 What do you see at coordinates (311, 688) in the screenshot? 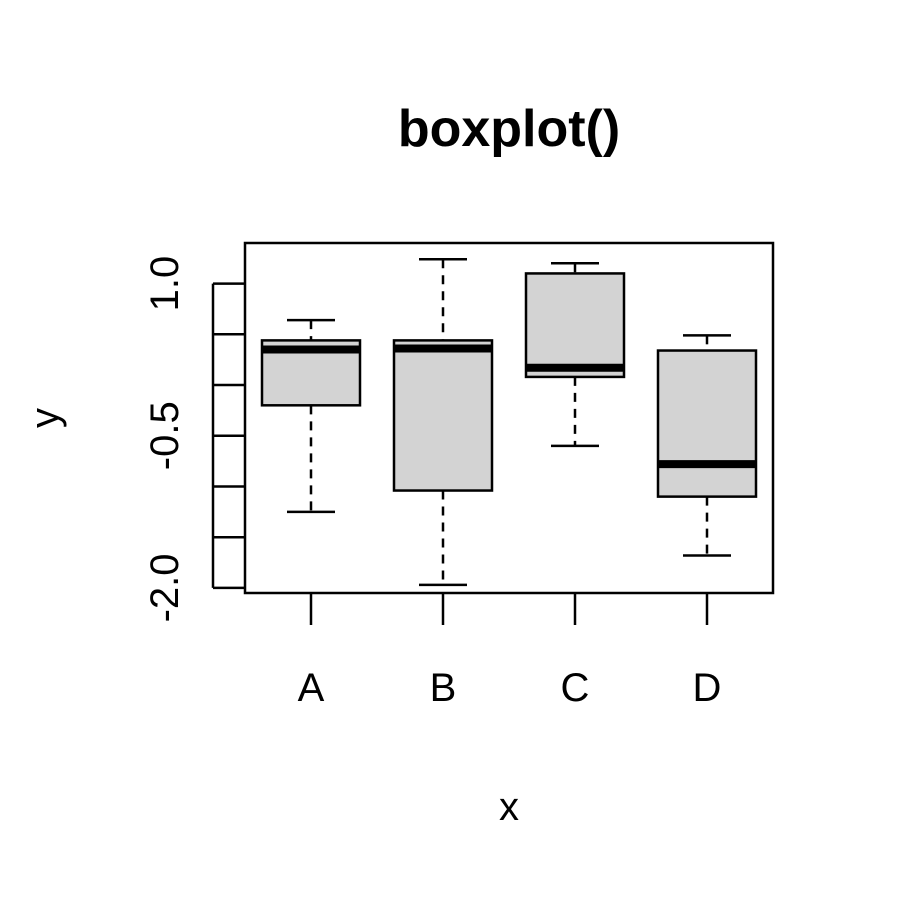
I see `x-tick-label: A` at bounding box center [311, 688].